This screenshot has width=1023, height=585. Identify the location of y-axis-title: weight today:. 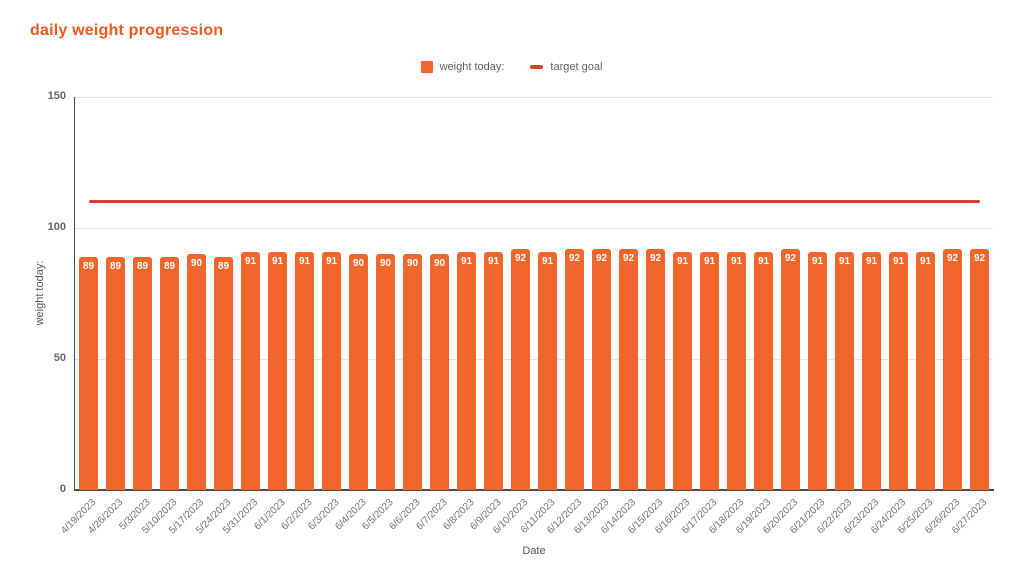
(40, 293).